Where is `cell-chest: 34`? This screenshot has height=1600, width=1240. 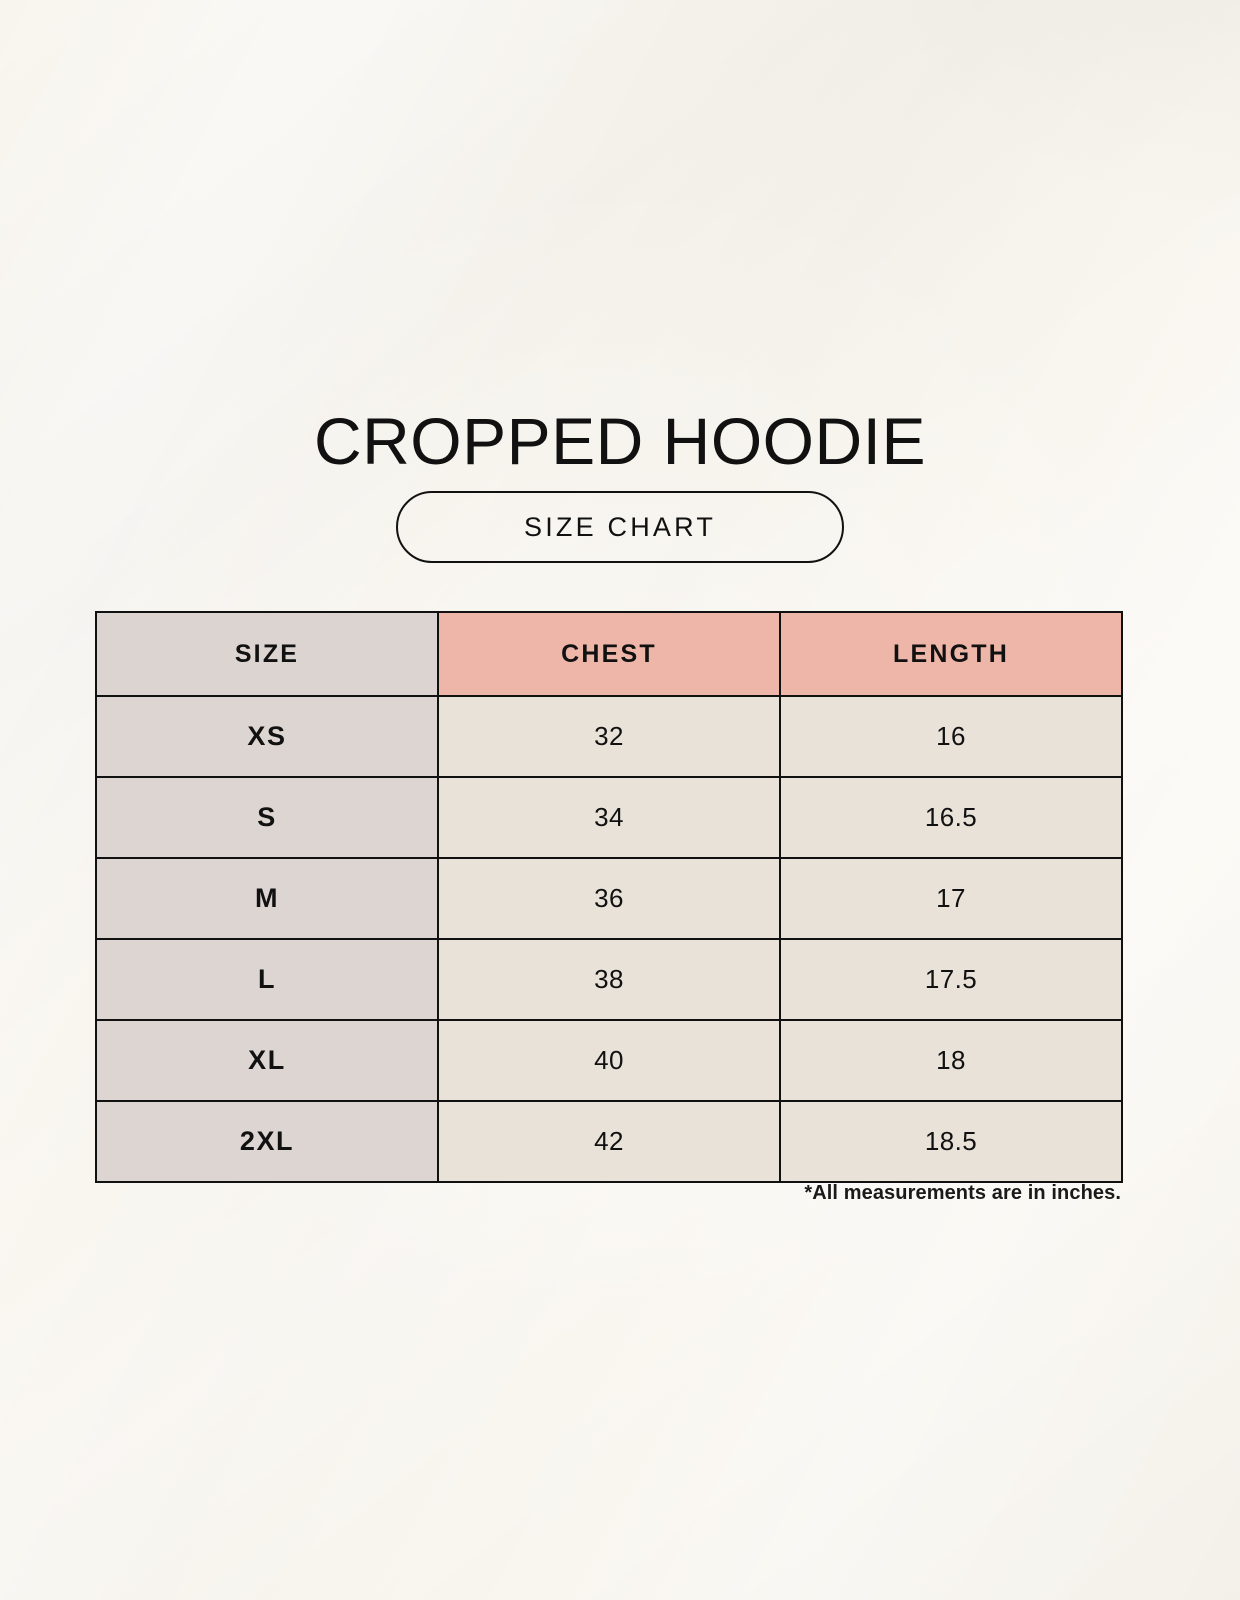
cell-chest: 34 is located at coordinates (609, 817).